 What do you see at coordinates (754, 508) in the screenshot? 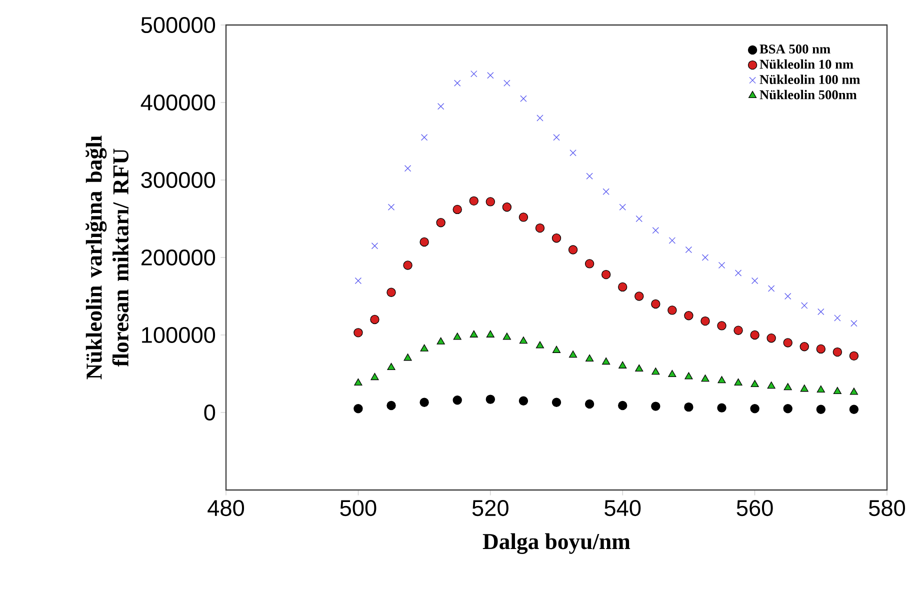
I see `x-tick-label: 560` at bounding box center [754, 508].